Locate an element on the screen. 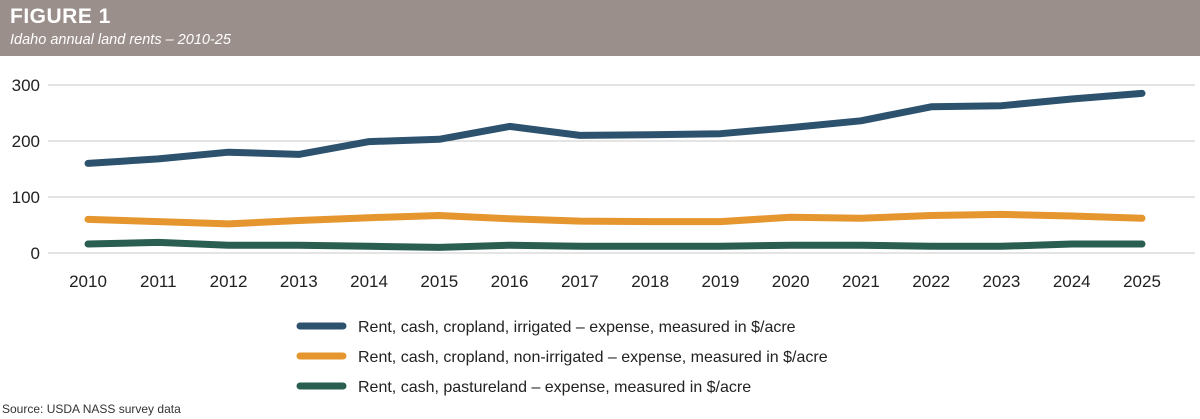 The height and width of the screenshot is (419, 1200). figure-label: FIGURE 1 is located at coordinates (60, 16).